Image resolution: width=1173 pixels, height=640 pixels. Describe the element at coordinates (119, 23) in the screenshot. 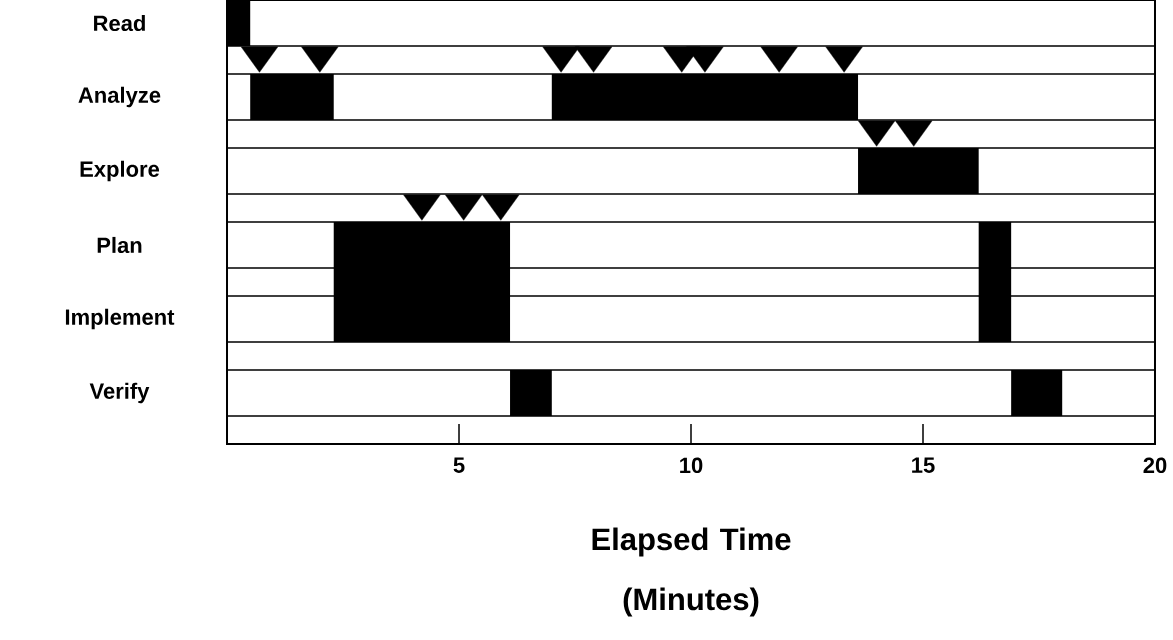

I see `y-tick-label: Read` at that location.